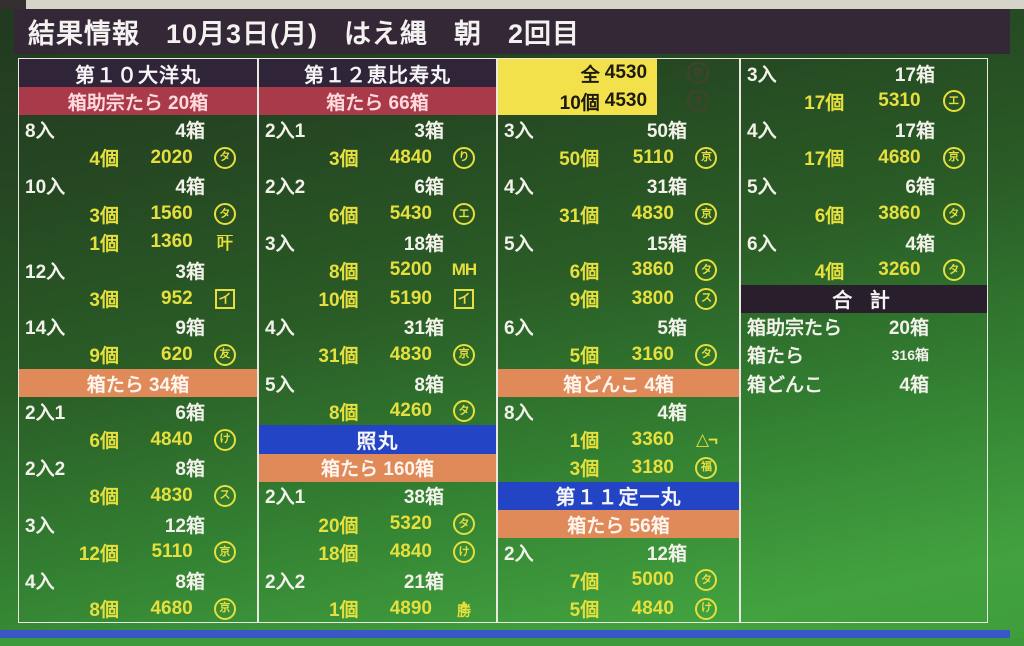 The width and height of the screenshot is (1024, 646). I want to click on piece-count: 6個, so click(104, 442).